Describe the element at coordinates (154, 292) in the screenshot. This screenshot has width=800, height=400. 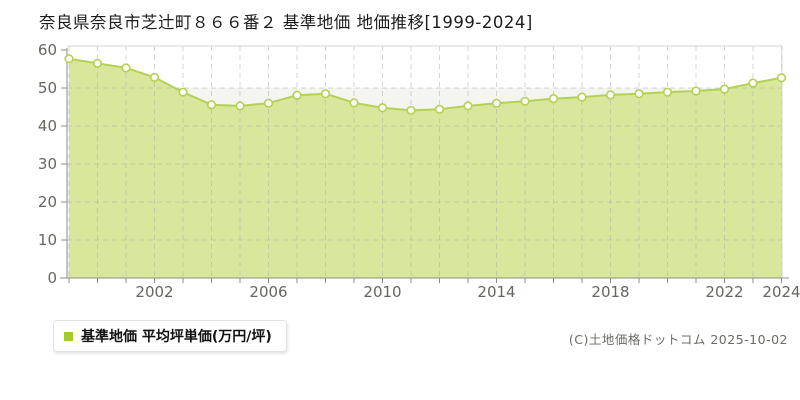
I see `x-tick-label: 2002` at that location.